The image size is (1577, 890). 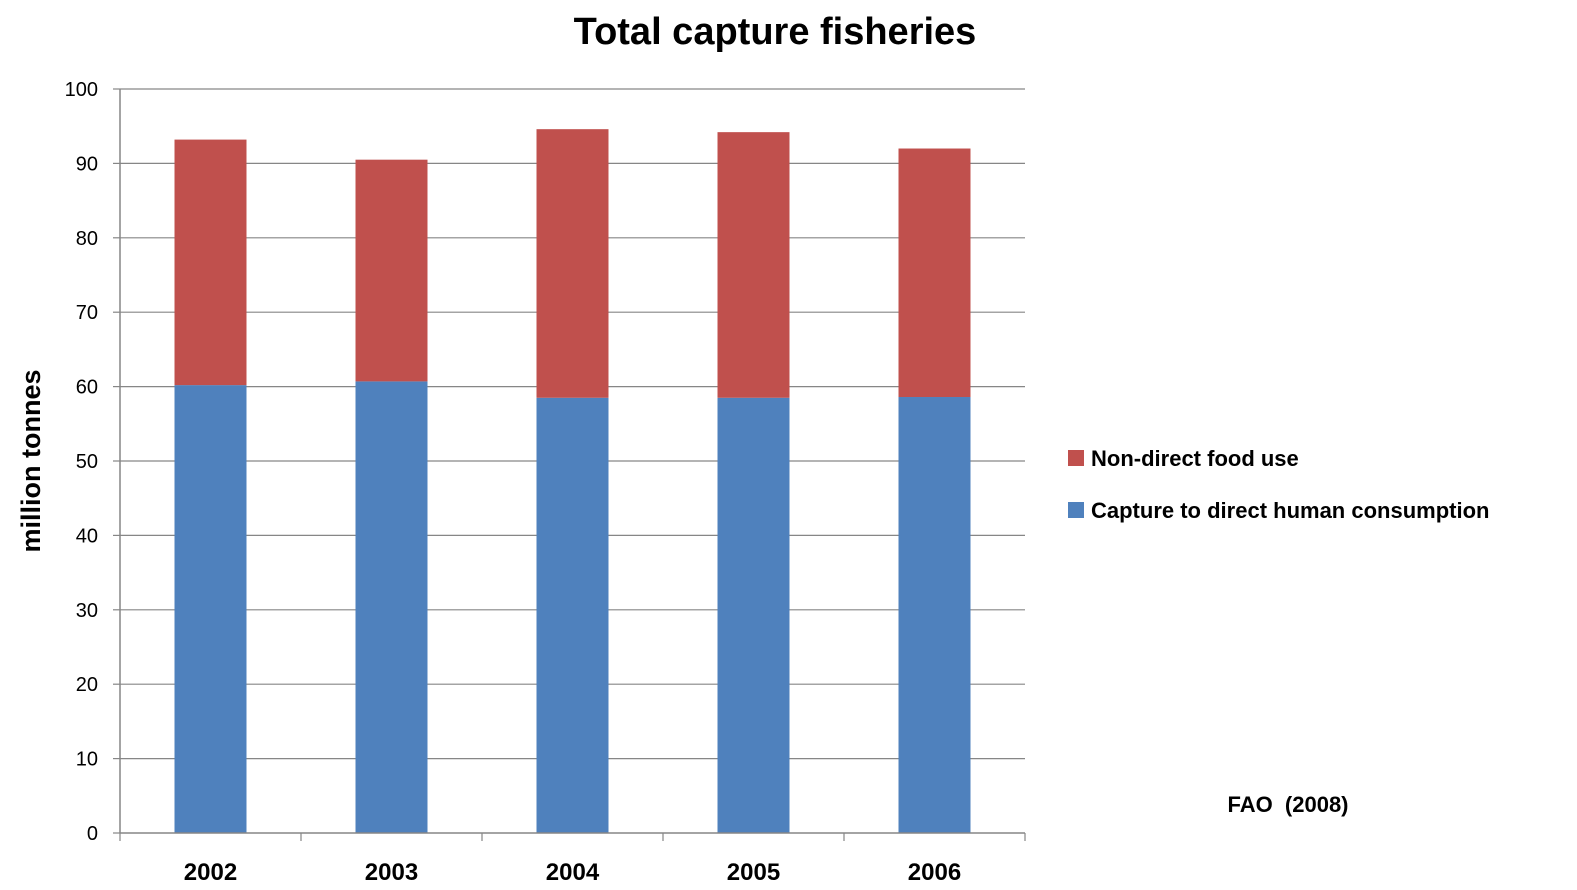 What do you see at coordinates (81, 90) in the screenshot?
I see `y-tick-label: 100` at bounding box center [81, 90].